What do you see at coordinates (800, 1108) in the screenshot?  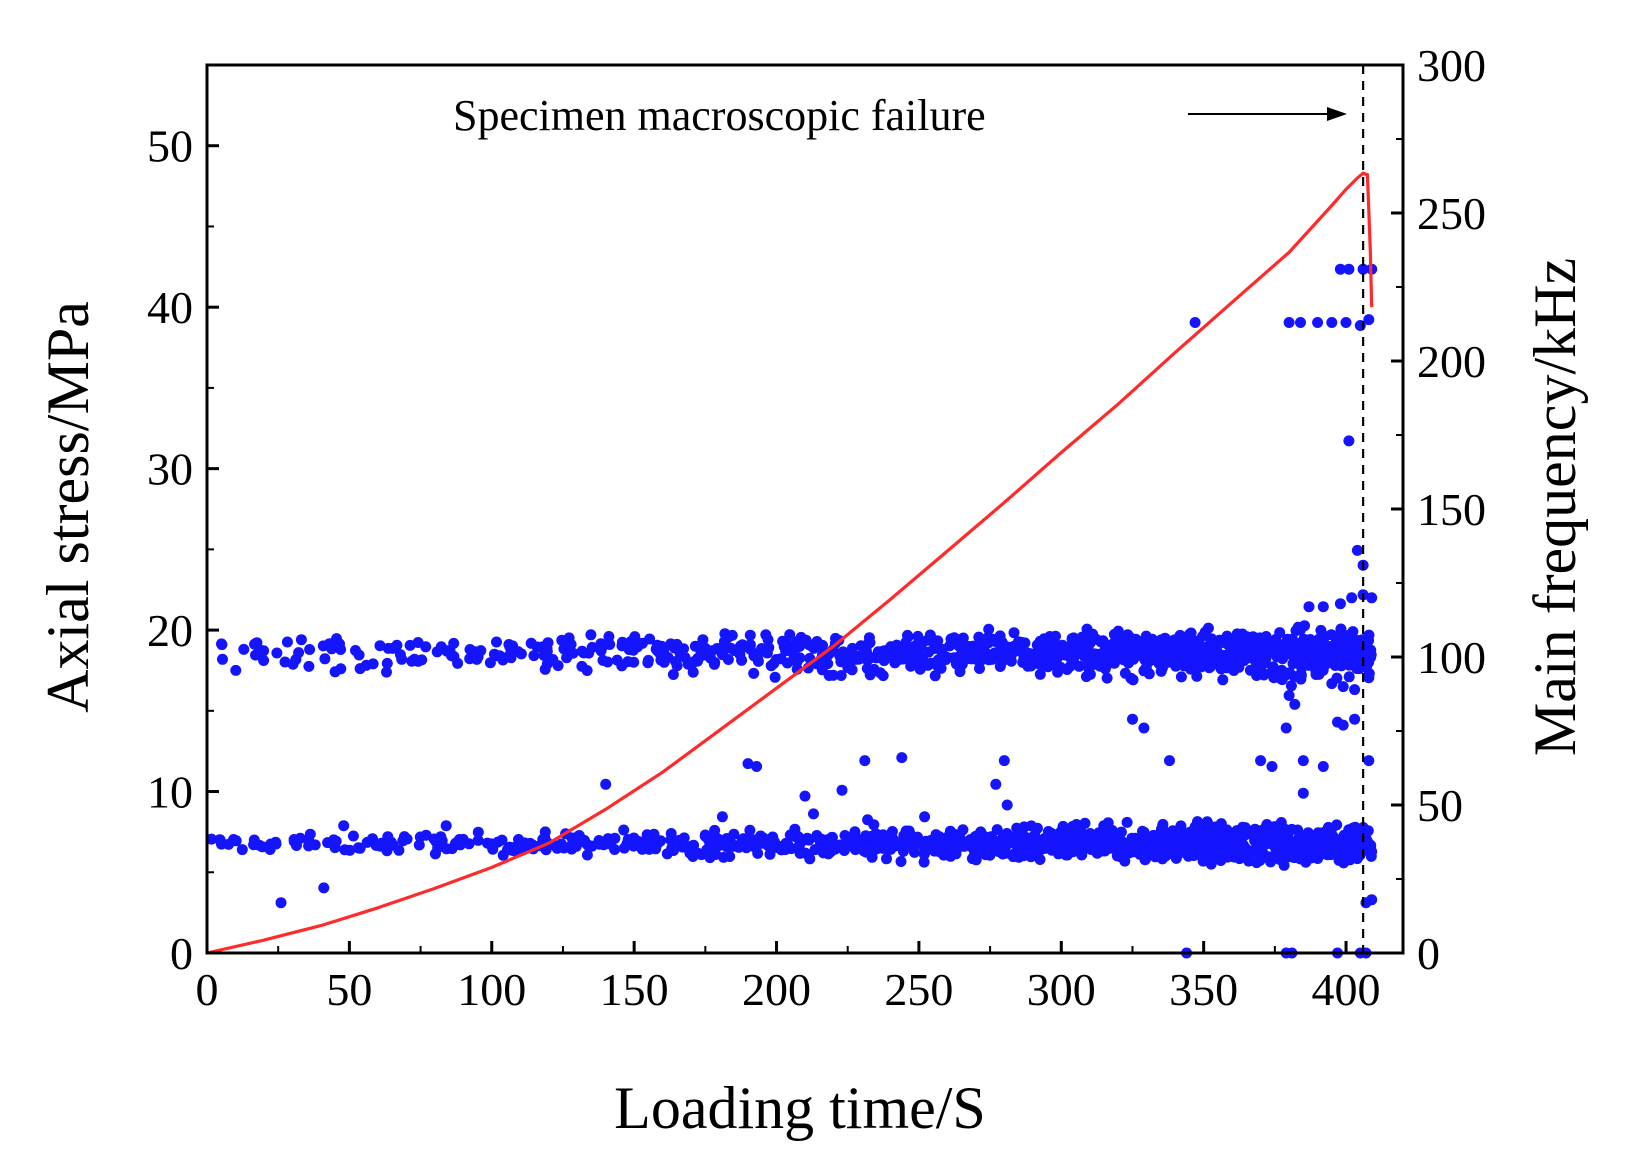 I see `x-axis-title: Loading time/S` at bounding box center [800, 1108].